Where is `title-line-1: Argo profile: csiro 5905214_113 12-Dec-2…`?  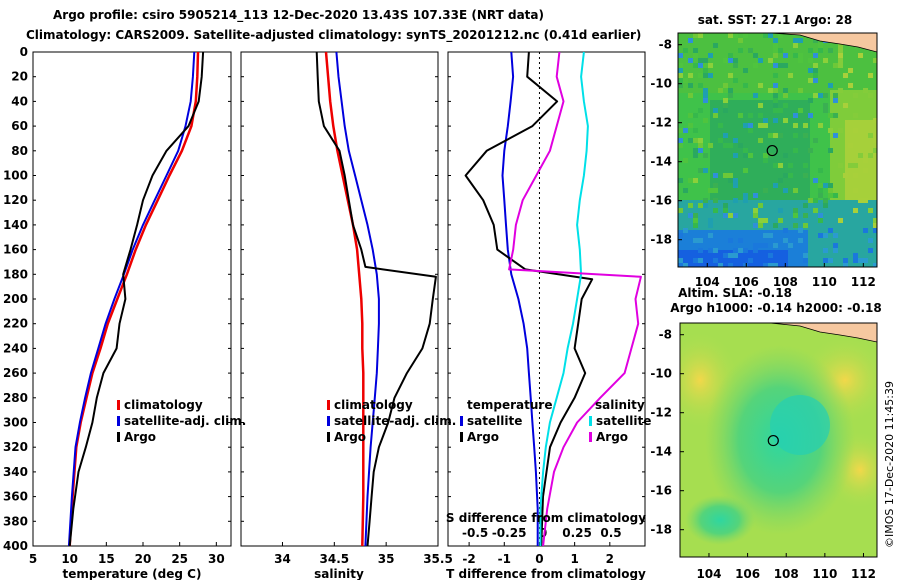
title-line-1: Argo profile: csiro 5905214_113 12-Dec-2… is located at coordinates (298, 15).